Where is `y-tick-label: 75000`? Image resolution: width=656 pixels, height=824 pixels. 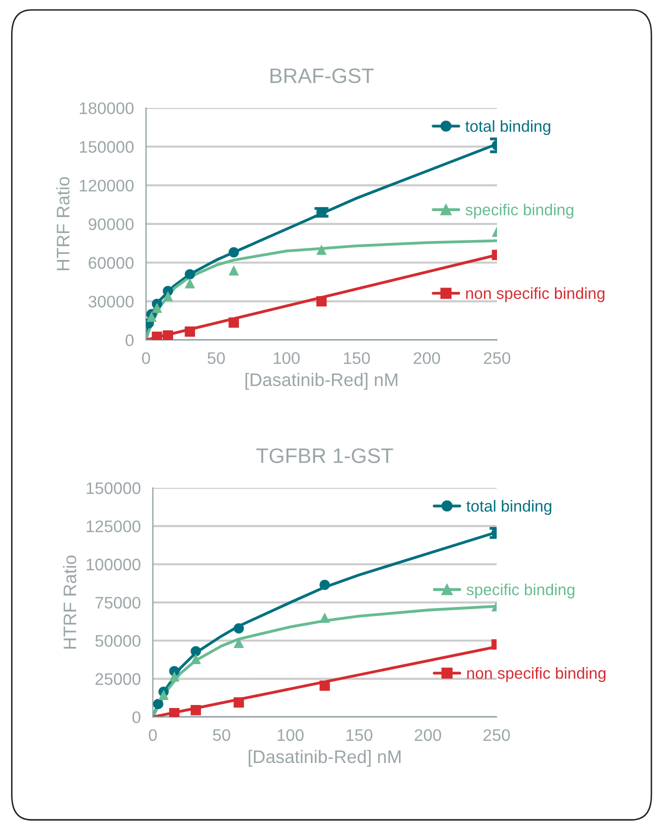
y-tick-label: 75000 is located at coordinates (118, 602).